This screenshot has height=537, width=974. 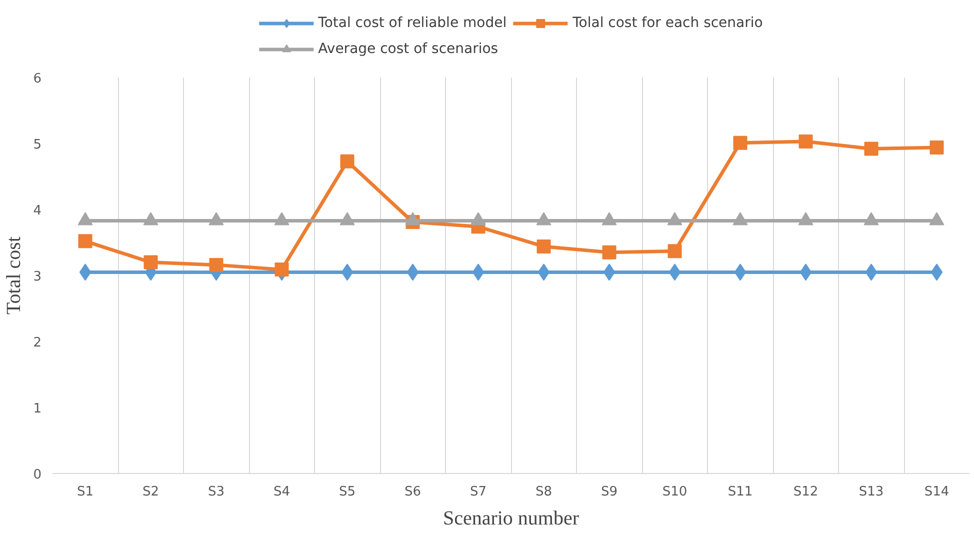 I want to click on x-tick-label: S6, so click(x=413, y=492).